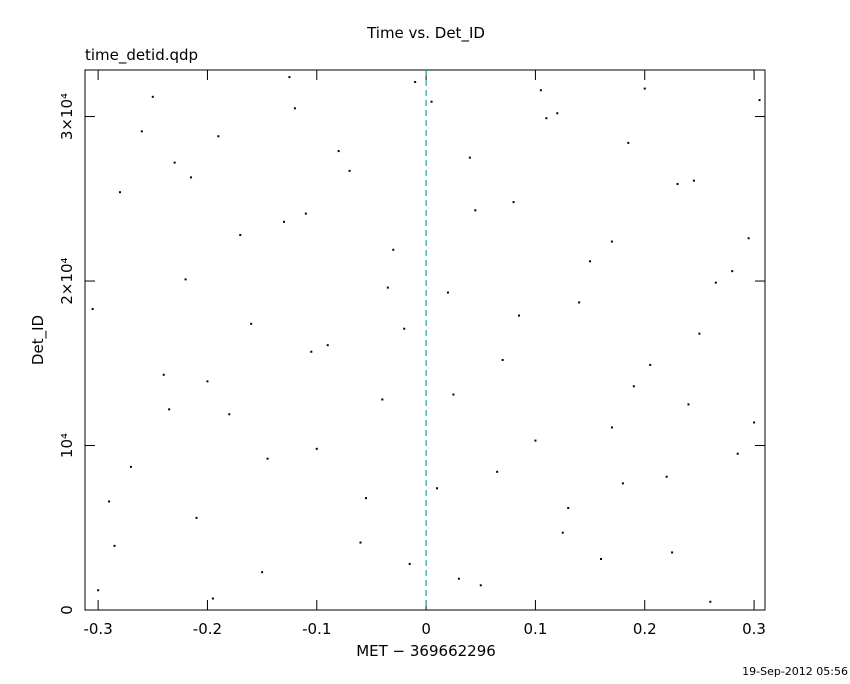  I want to click on x-tick-label: 0.3, so click(754, 629).